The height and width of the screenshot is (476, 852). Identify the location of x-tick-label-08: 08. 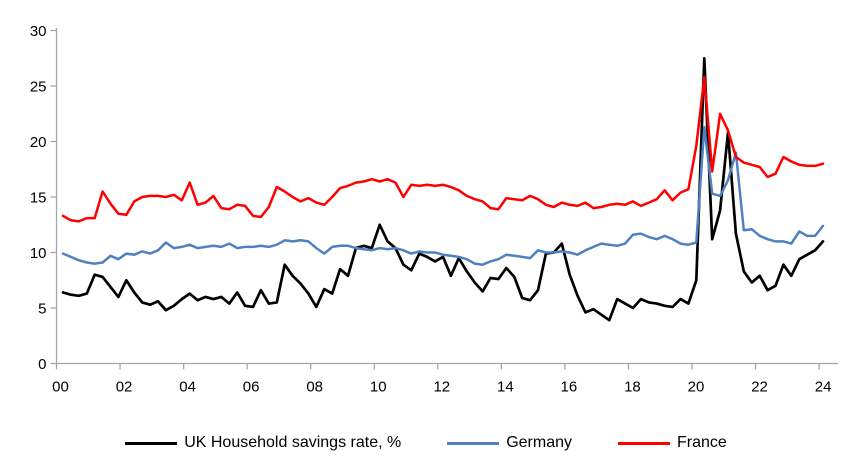
(314, 387).